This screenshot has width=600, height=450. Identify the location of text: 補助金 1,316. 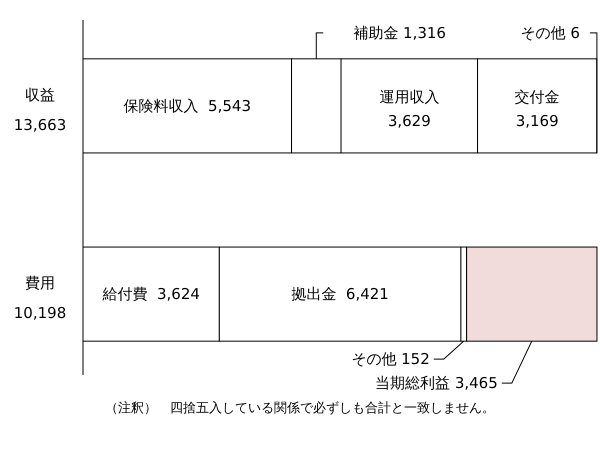
(399, 33).